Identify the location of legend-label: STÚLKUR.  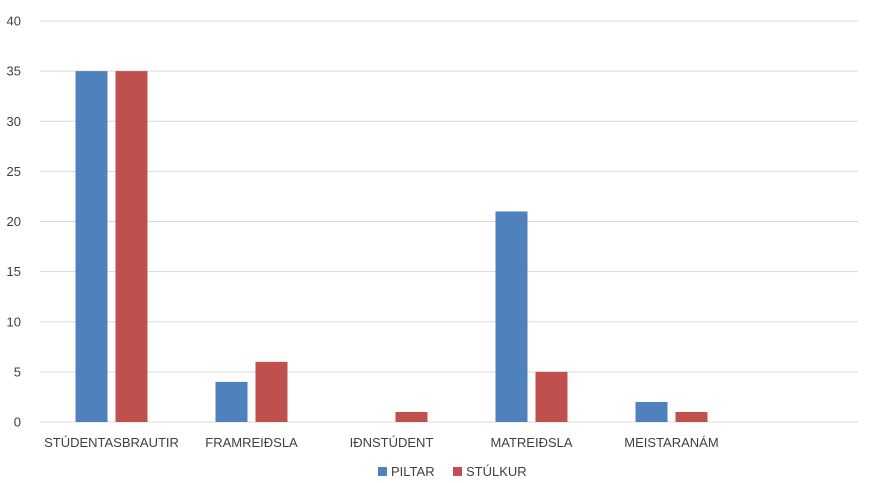
(496, 471).